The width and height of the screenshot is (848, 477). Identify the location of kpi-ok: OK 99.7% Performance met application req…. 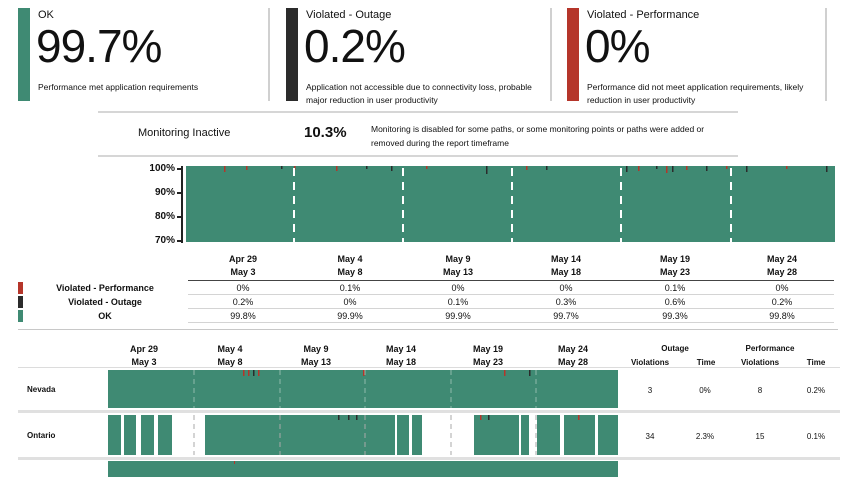
(144, 54).